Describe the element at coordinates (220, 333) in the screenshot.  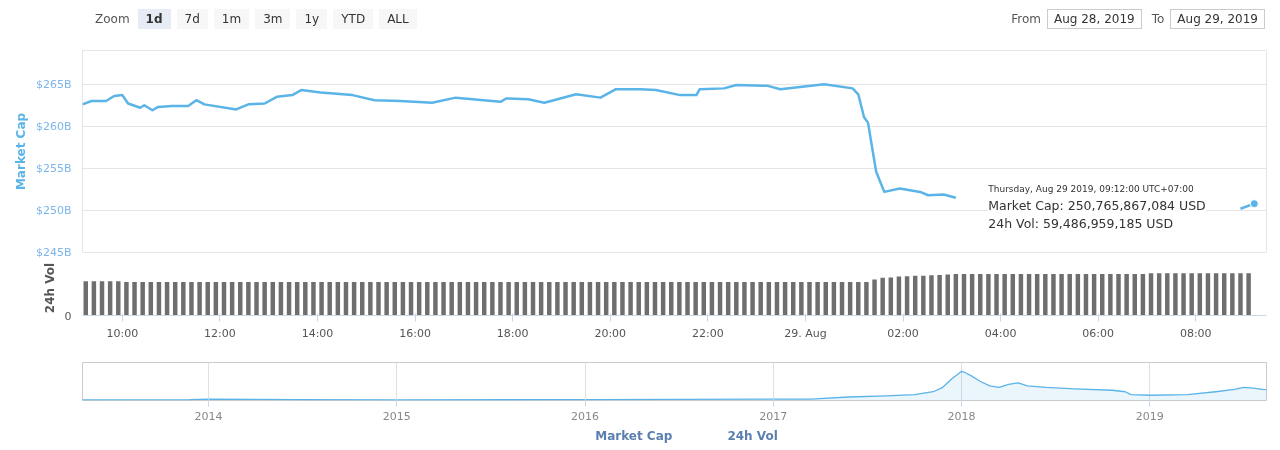
I see `x-tick-label: 12:00` at that location.